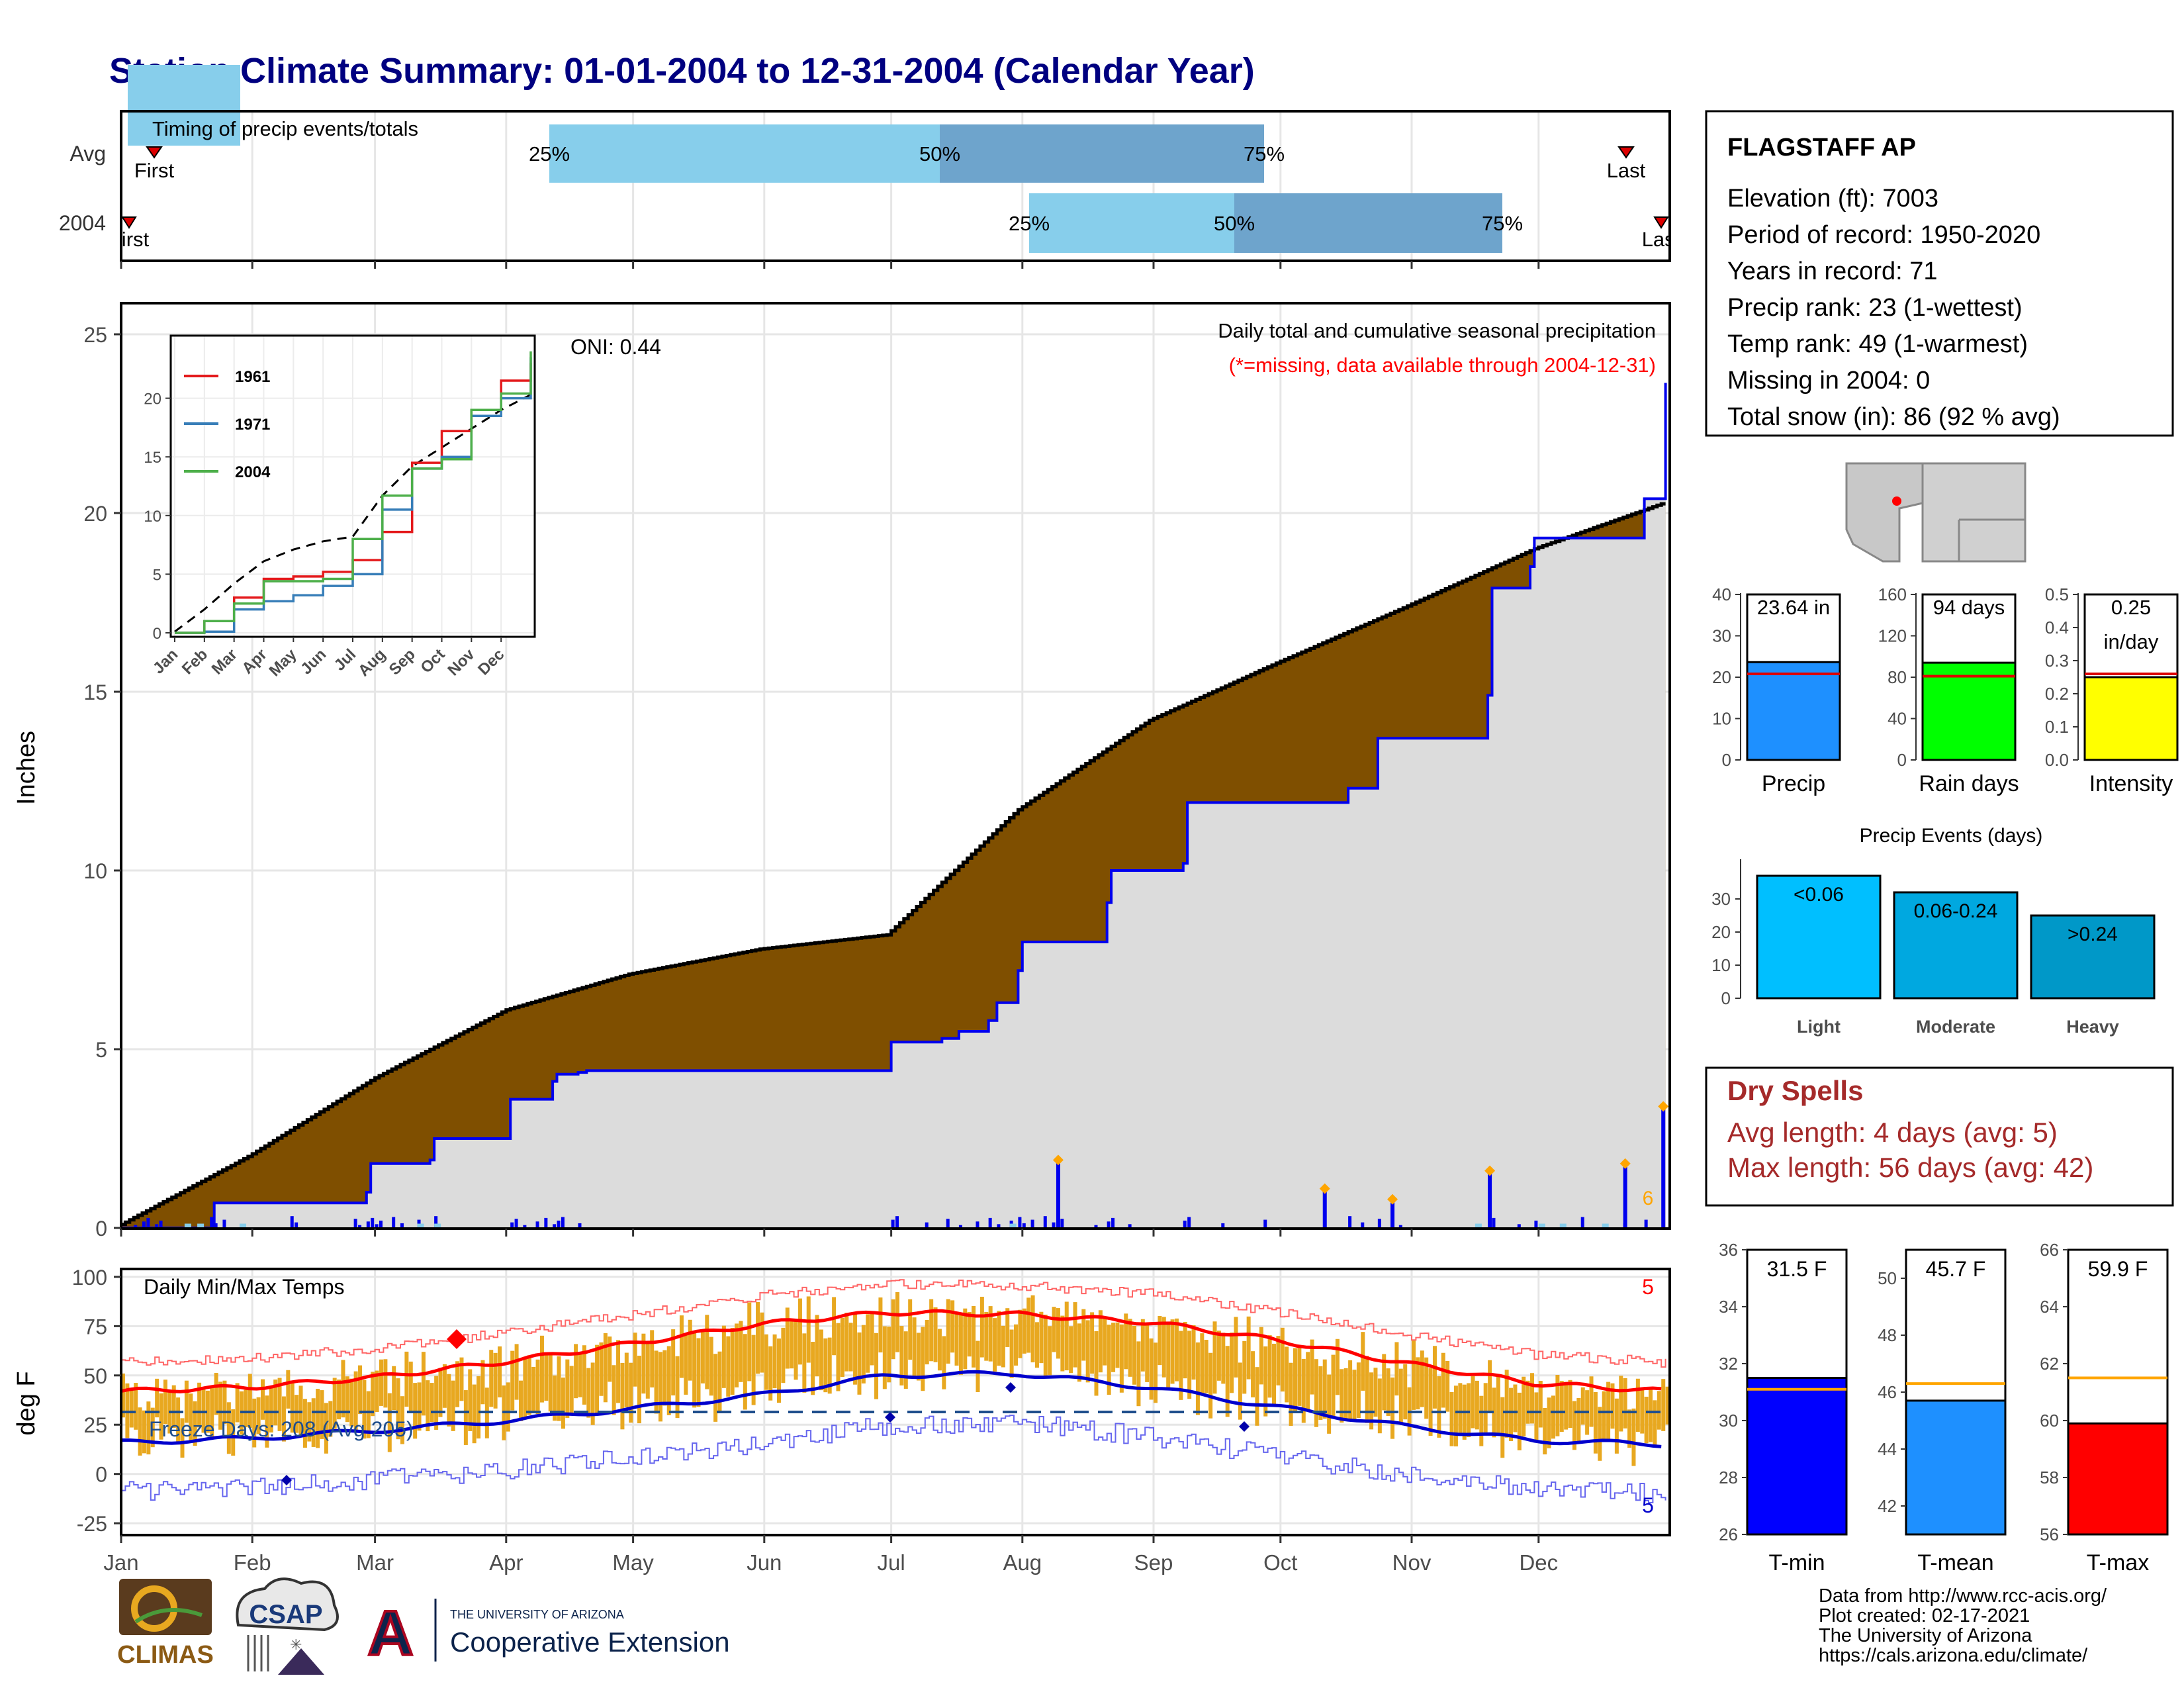 Image resolution: width=2184 pixels, height=1688 pixels. I want to click on temp-bar, so click(1956, 1467).